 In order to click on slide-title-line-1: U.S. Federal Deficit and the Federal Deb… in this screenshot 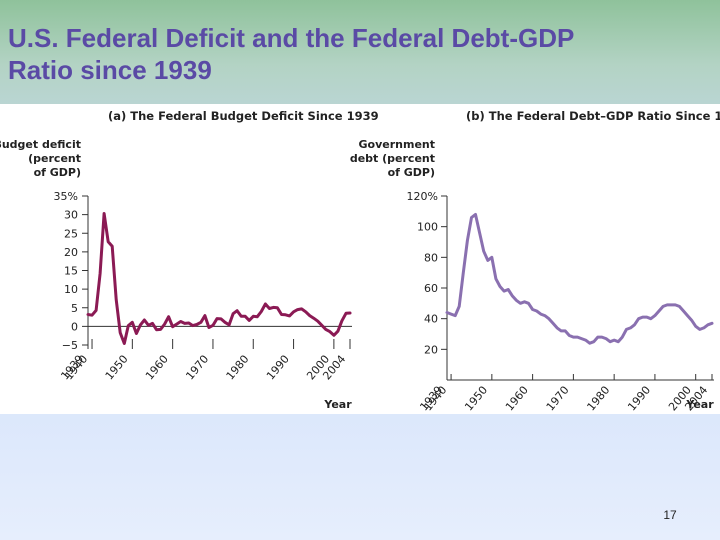, I will do `click(291, 38)`.